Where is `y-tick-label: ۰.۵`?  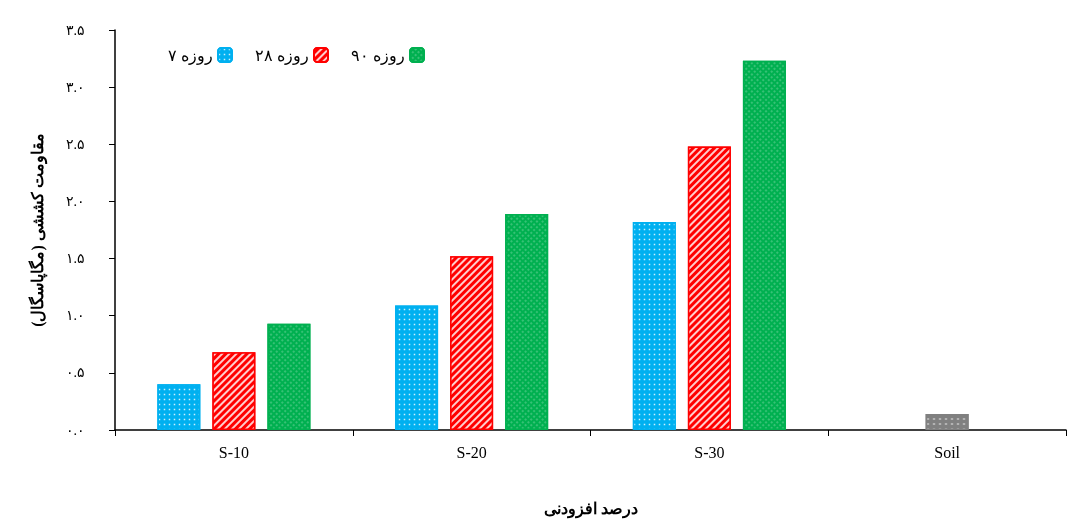 y-tick-label: ۰.۵ is located at coordinates (75, 373).